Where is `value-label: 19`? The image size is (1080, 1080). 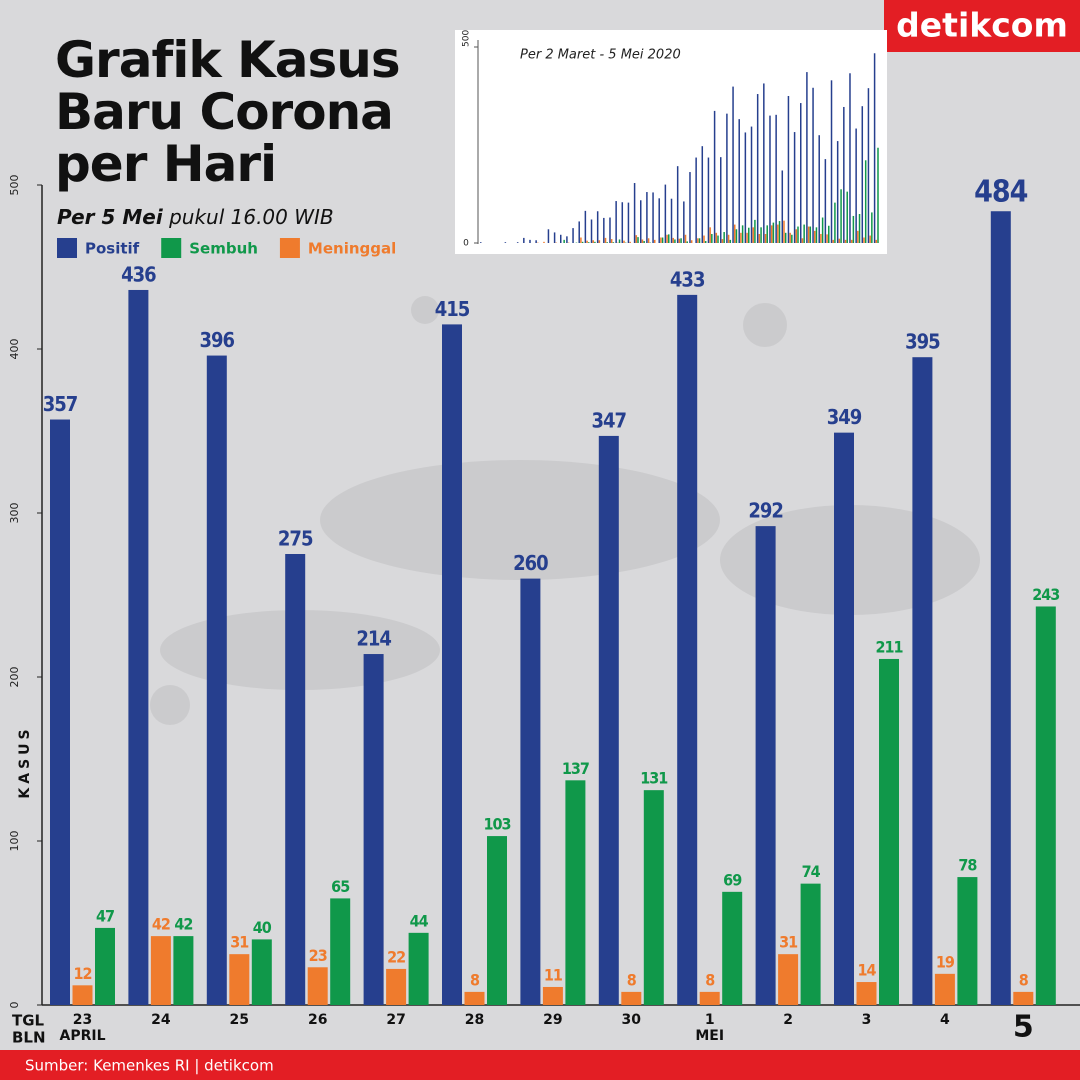 value-label: 19 is located at coordinates (945, 961).